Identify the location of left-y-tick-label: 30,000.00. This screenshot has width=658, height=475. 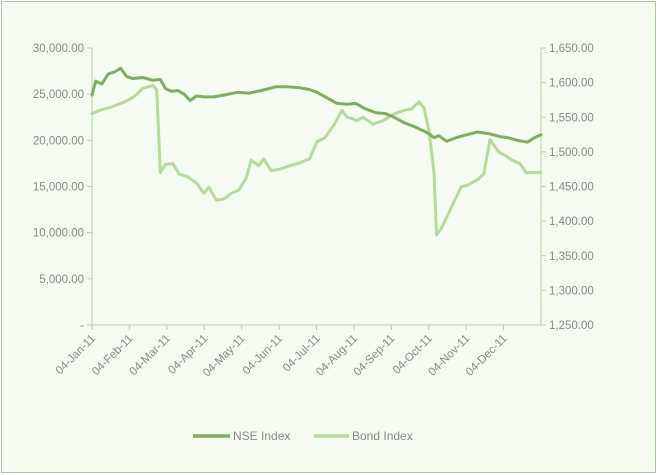
(58, 49).